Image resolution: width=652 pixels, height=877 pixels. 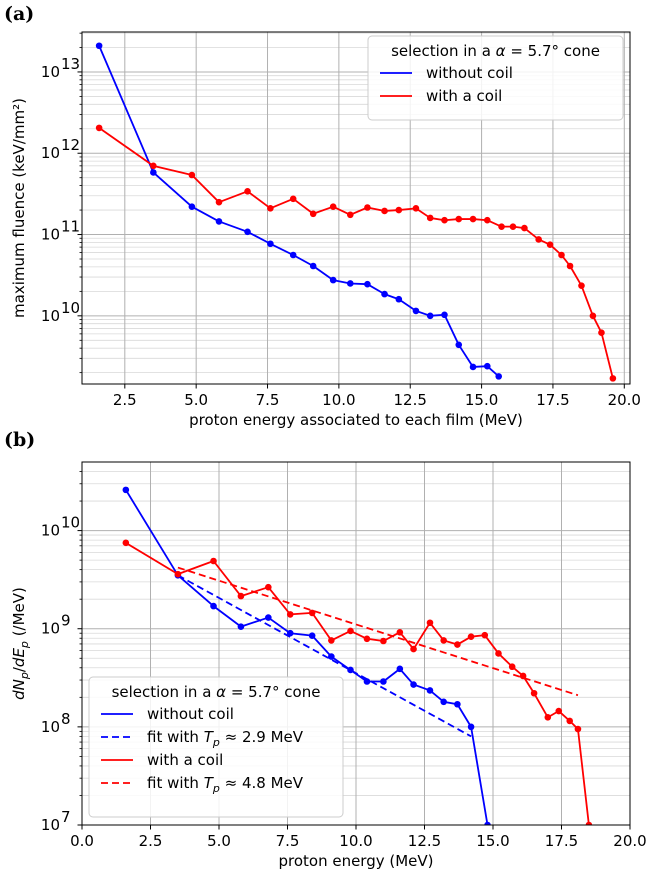 I want to click on x-tick-label: 12.5, so click(x=410, y=400).